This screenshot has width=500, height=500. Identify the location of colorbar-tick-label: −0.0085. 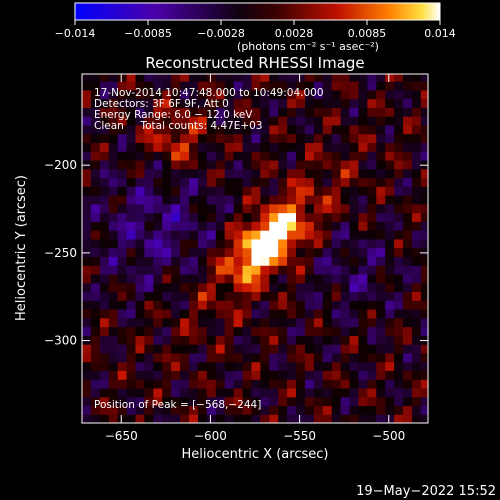
(148, 33).